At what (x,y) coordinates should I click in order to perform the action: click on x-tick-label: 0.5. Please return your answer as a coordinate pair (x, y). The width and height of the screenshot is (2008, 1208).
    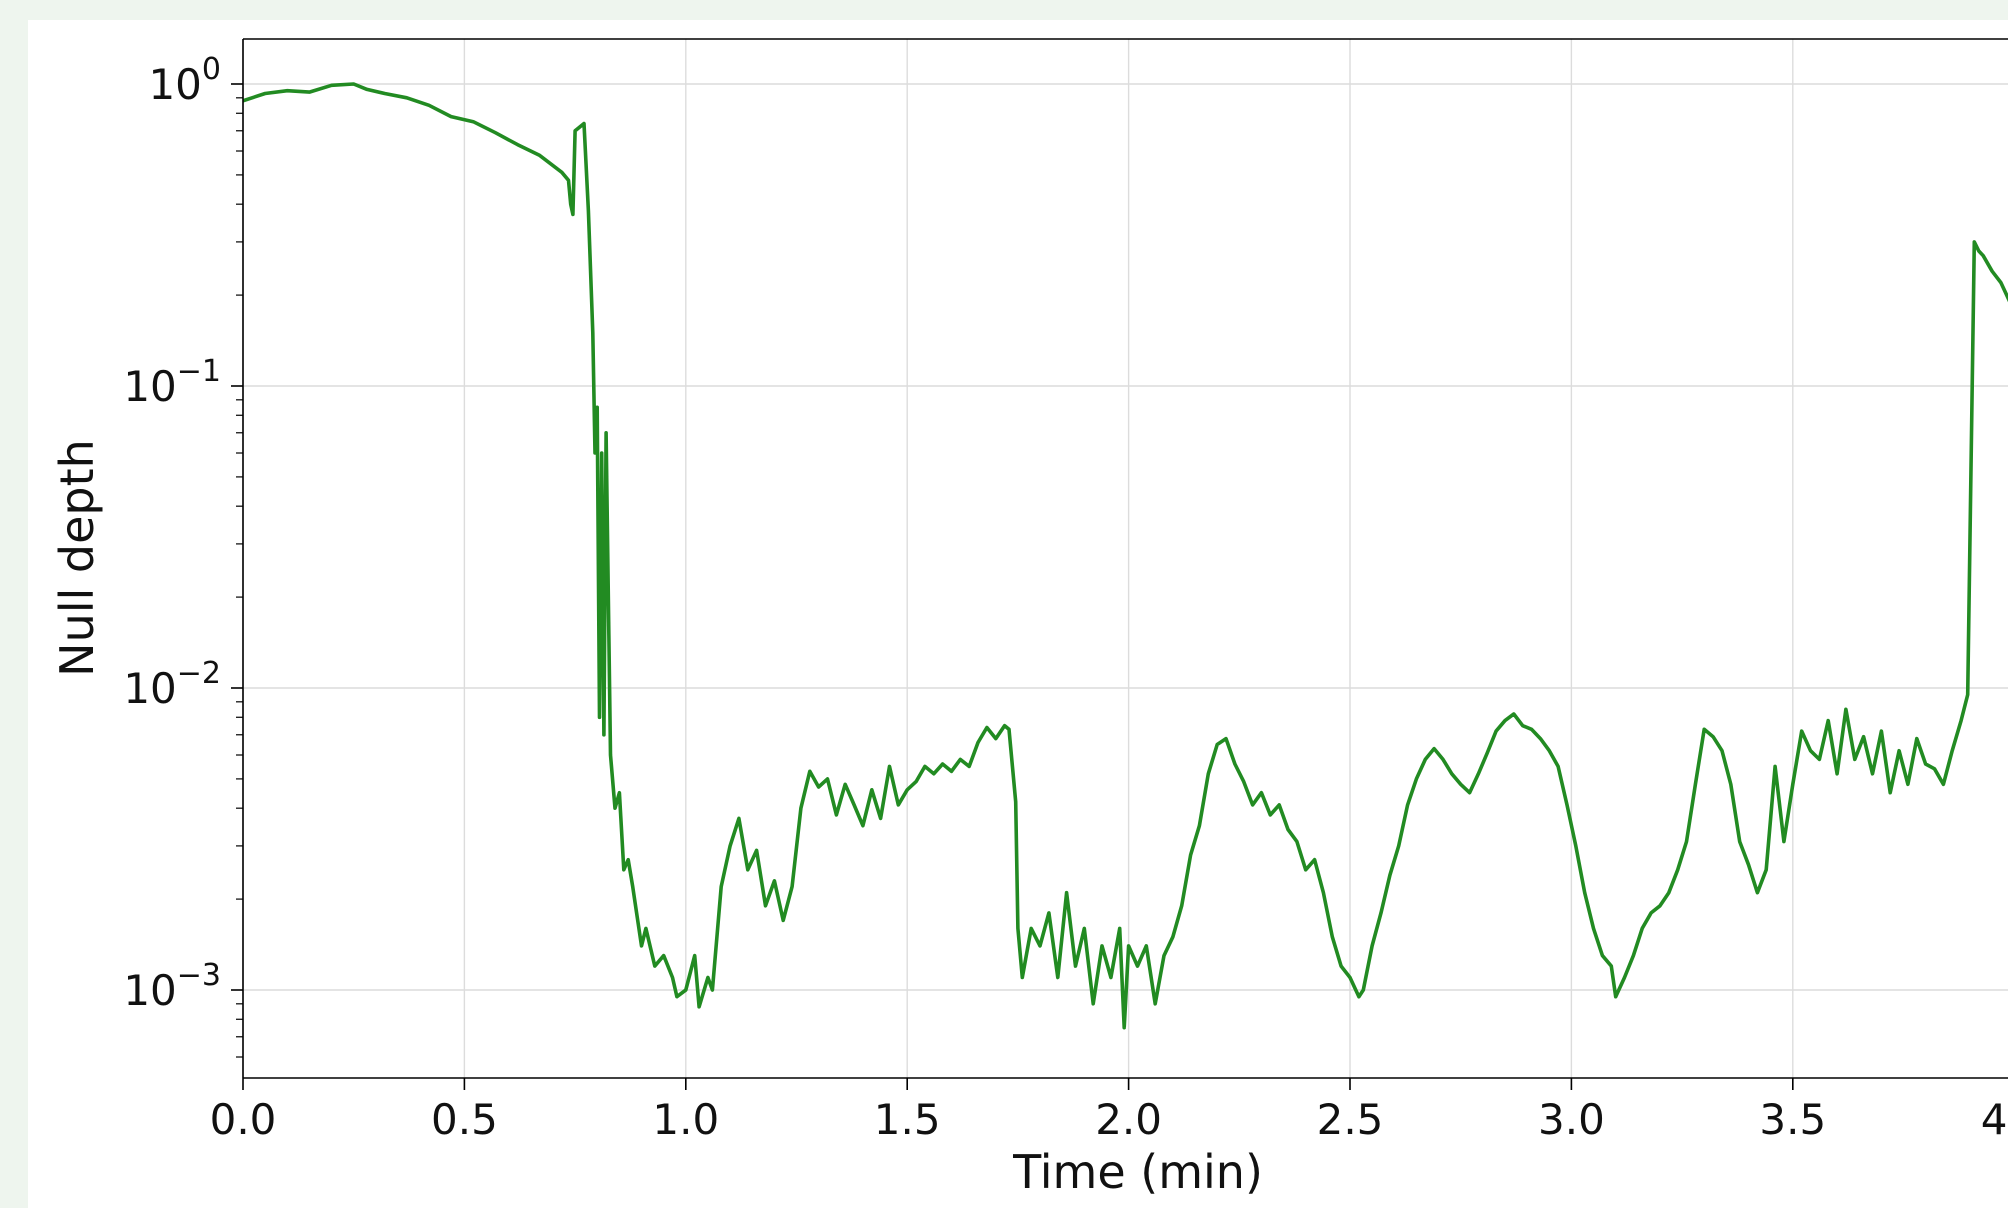
    Looking at the image, I should click on (464, 1119).